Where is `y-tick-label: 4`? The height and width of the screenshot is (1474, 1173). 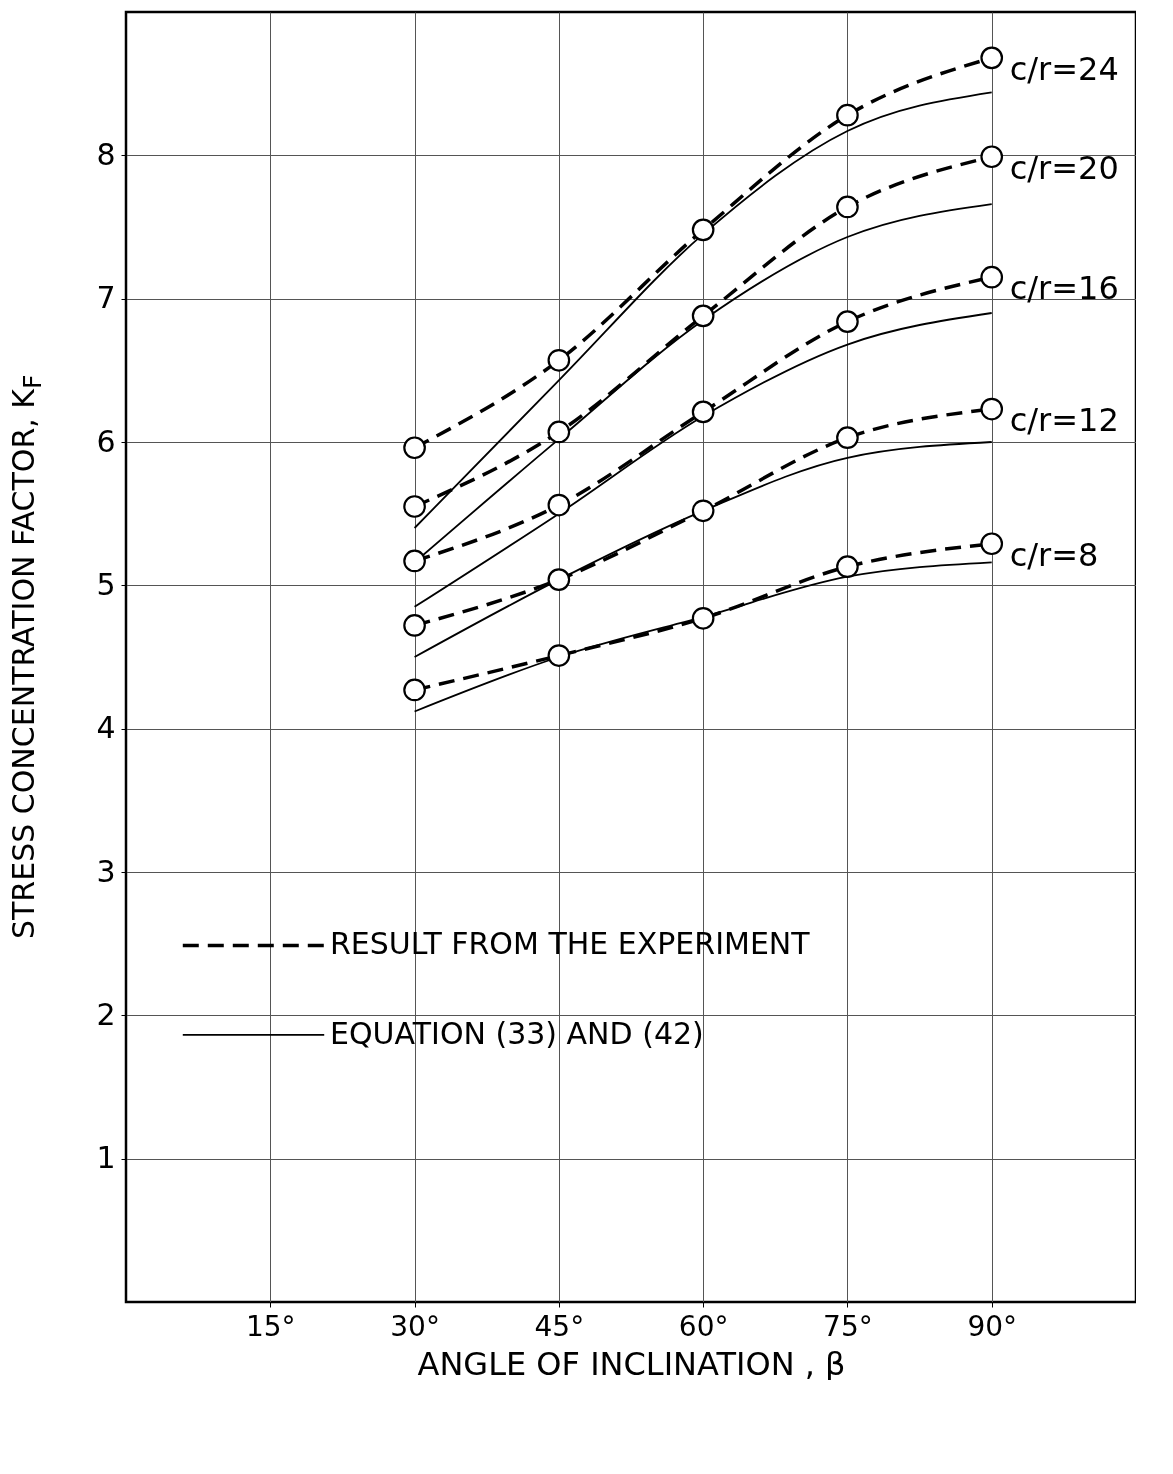 y-tick-label: 4 is located at coordinates (106, 728).